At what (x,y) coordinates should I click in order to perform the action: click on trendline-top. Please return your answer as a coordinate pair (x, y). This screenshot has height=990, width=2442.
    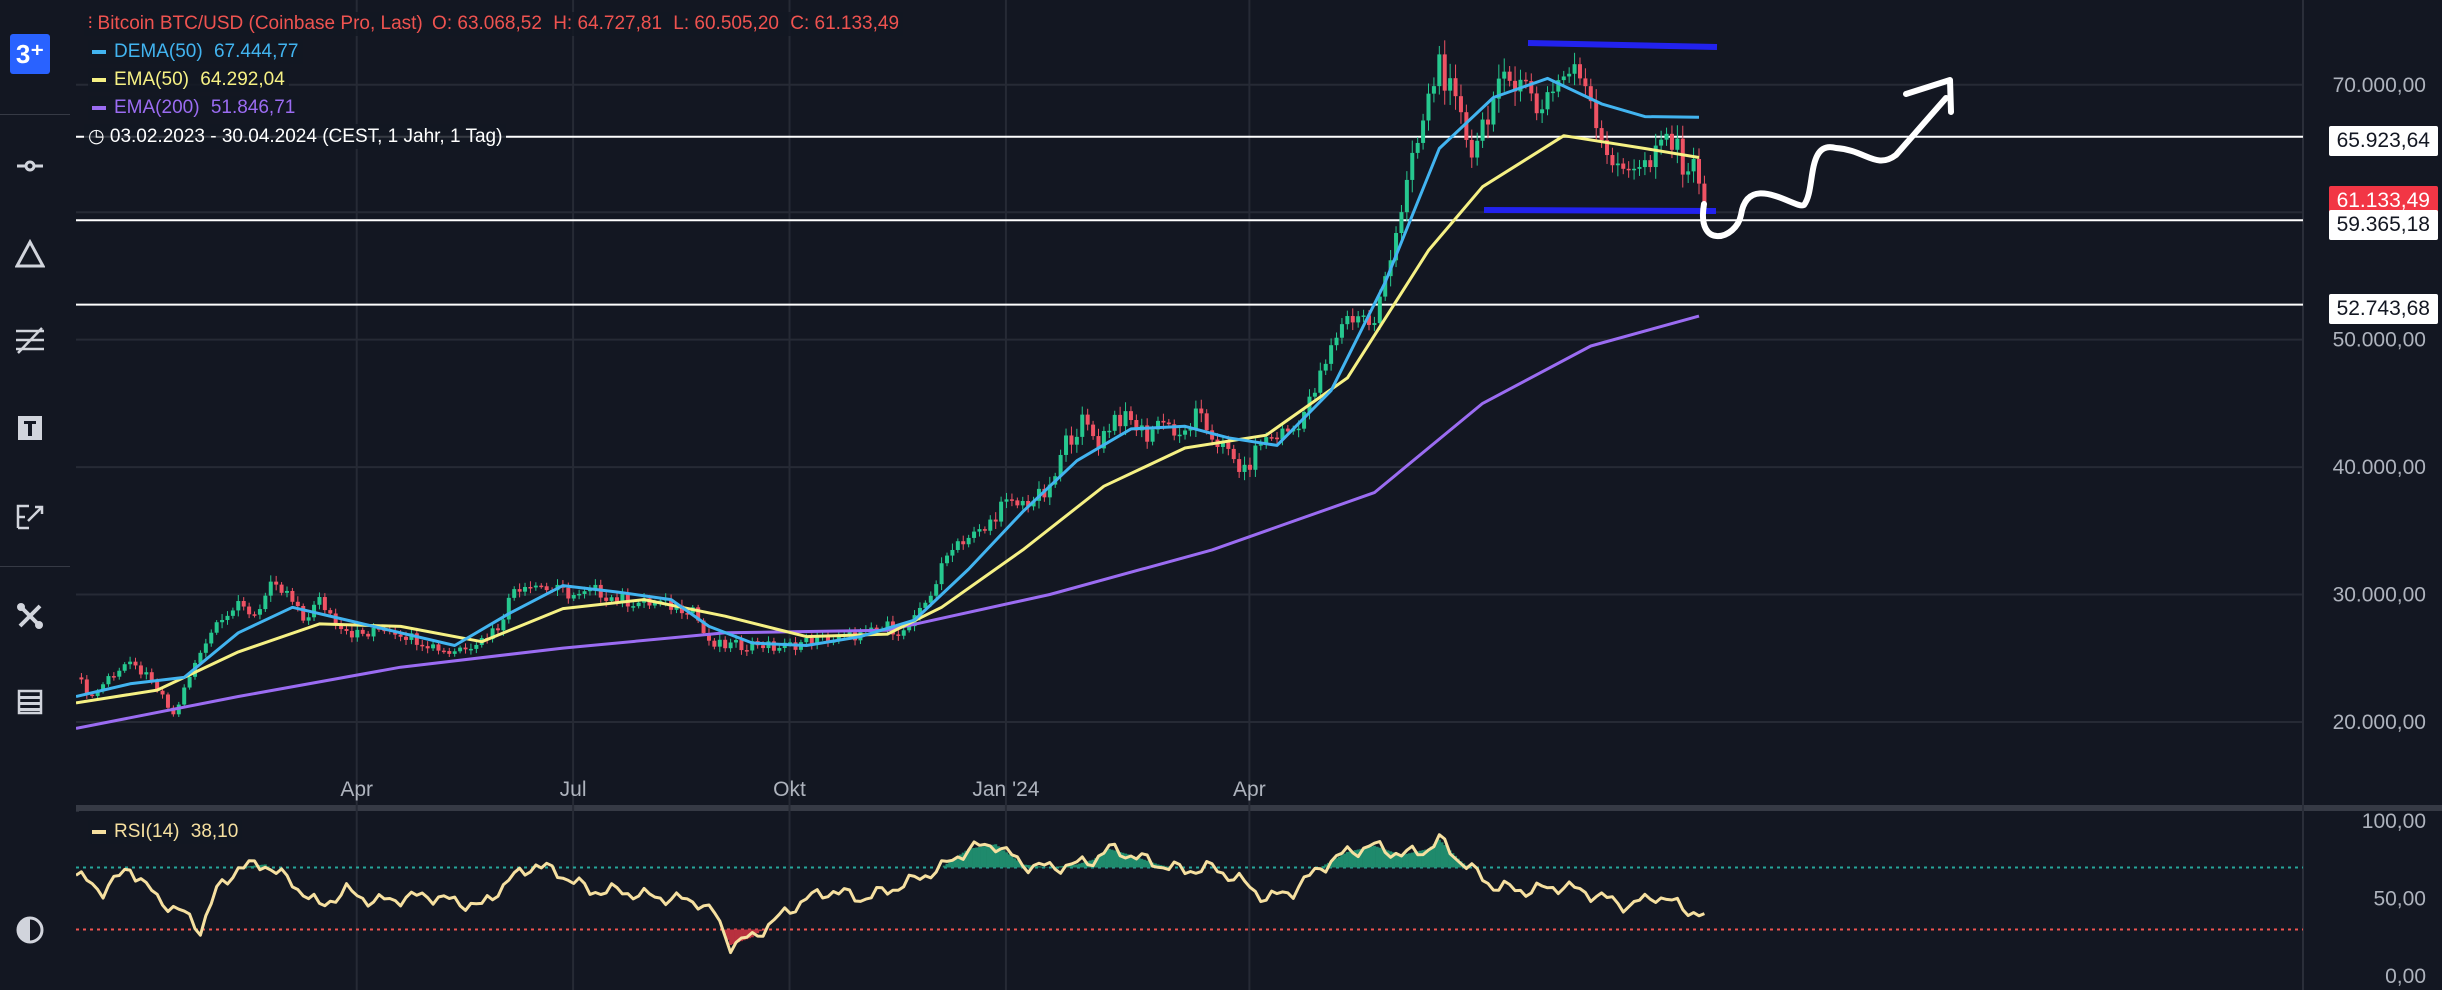
    Looking at the image, I should click on (1622, 45).